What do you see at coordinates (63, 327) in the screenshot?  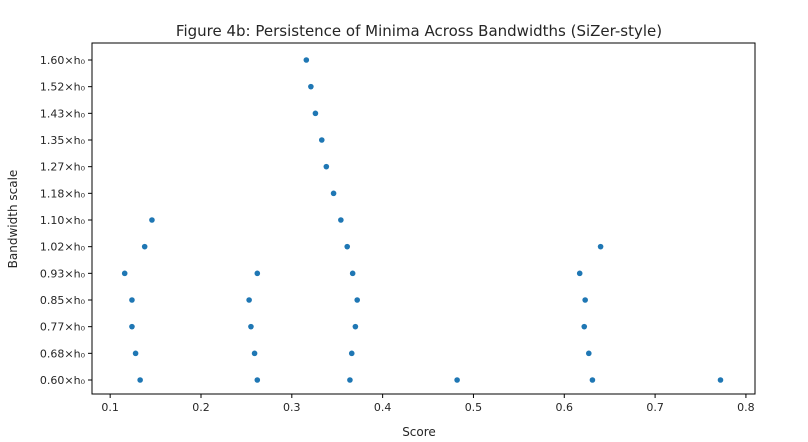 I see `y-tick-label: 0.77×h₀` at bounding box center [63, 327].